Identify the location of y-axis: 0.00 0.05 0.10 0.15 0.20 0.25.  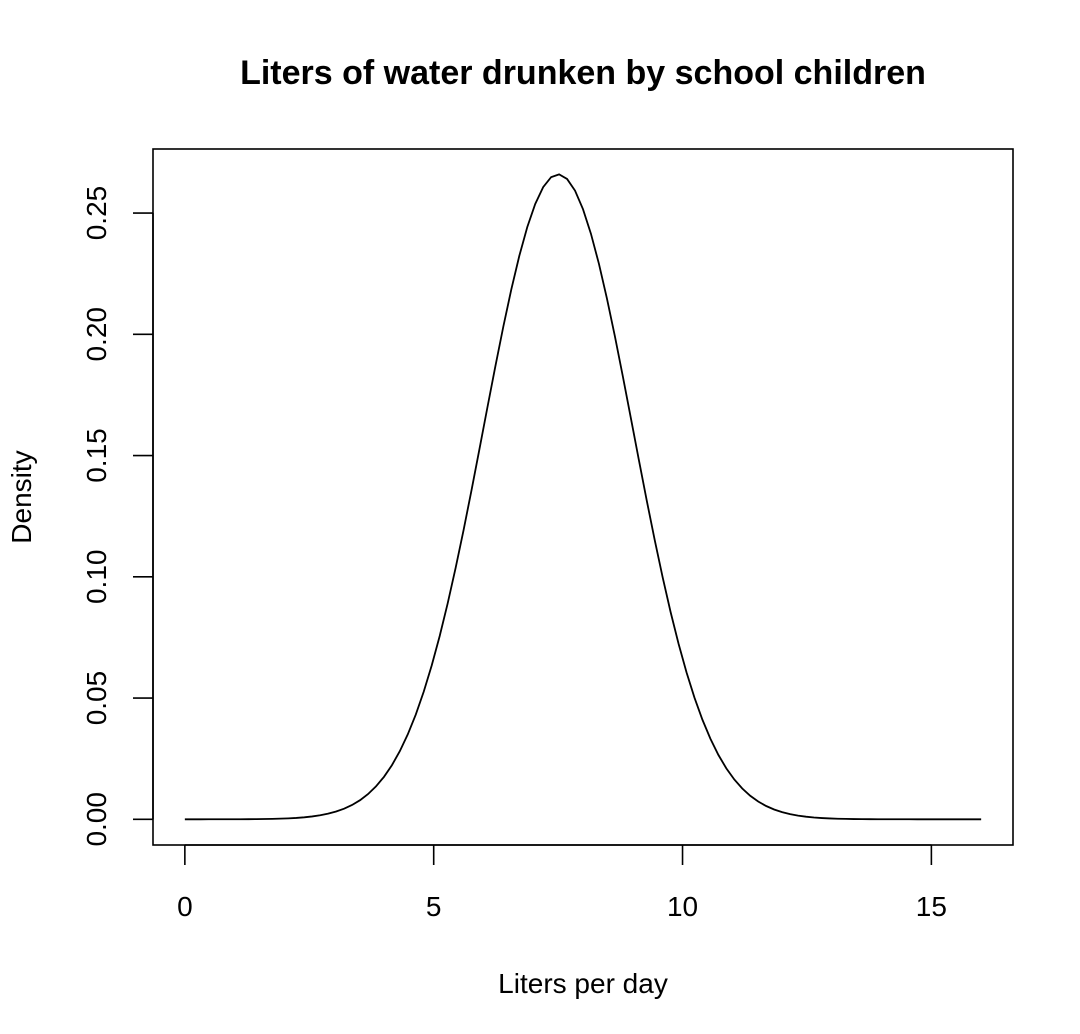
(117, 516).